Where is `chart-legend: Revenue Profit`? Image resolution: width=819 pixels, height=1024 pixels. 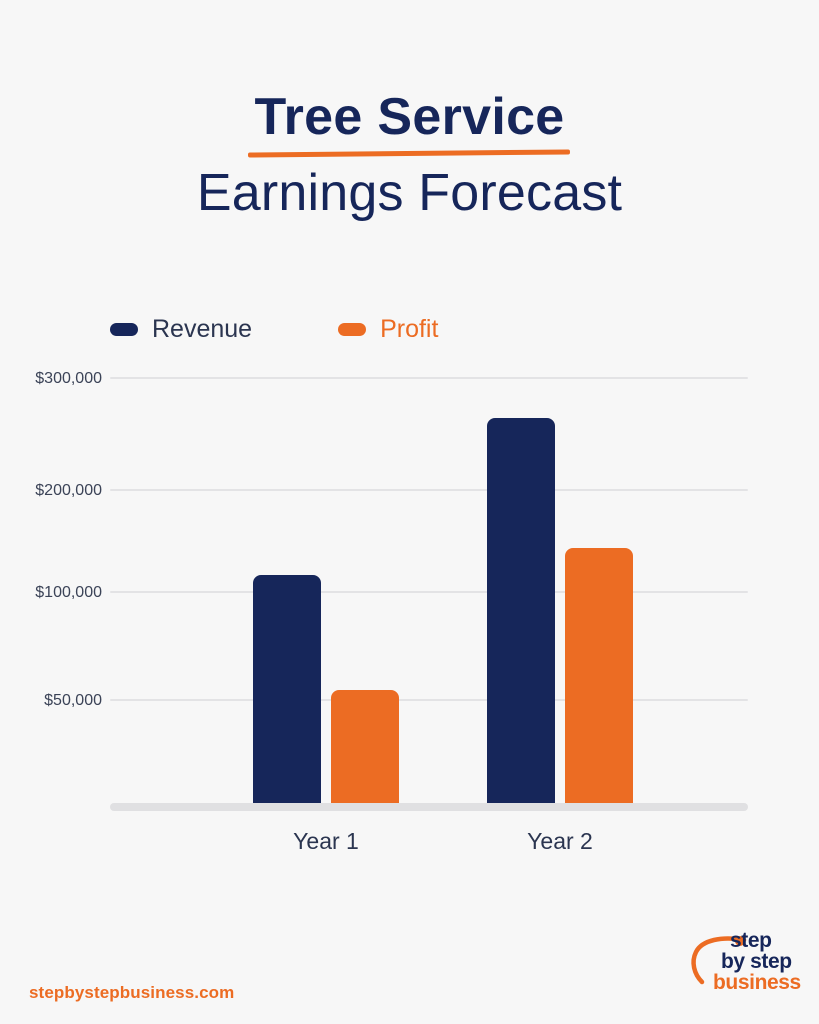 chart-legend: Revenue Profit is located at coordinates (274, 329).